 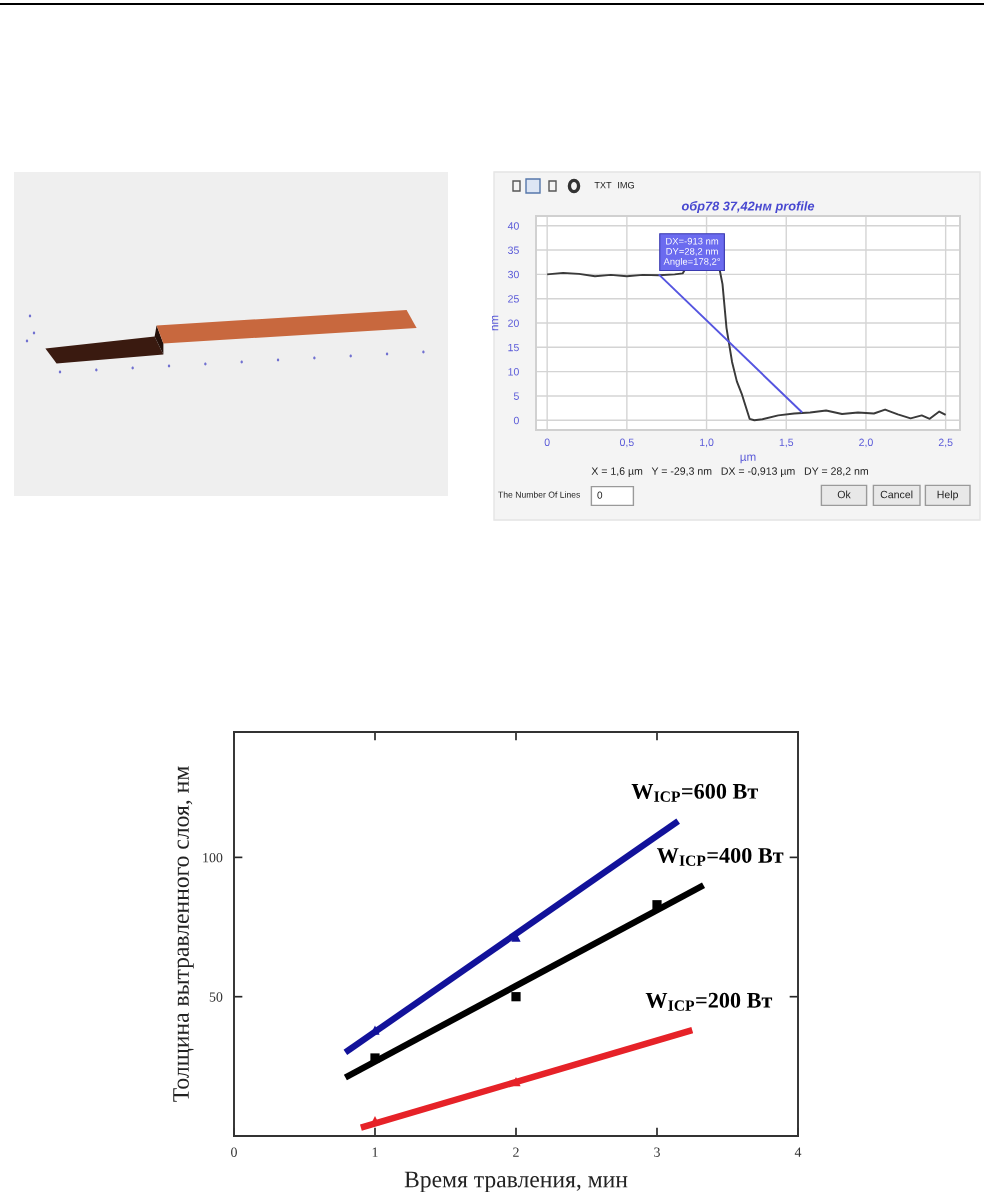 What do you see at coordinates (746, 344) in the screenshot?
I see `line-series` at bounding box center [746, 344].